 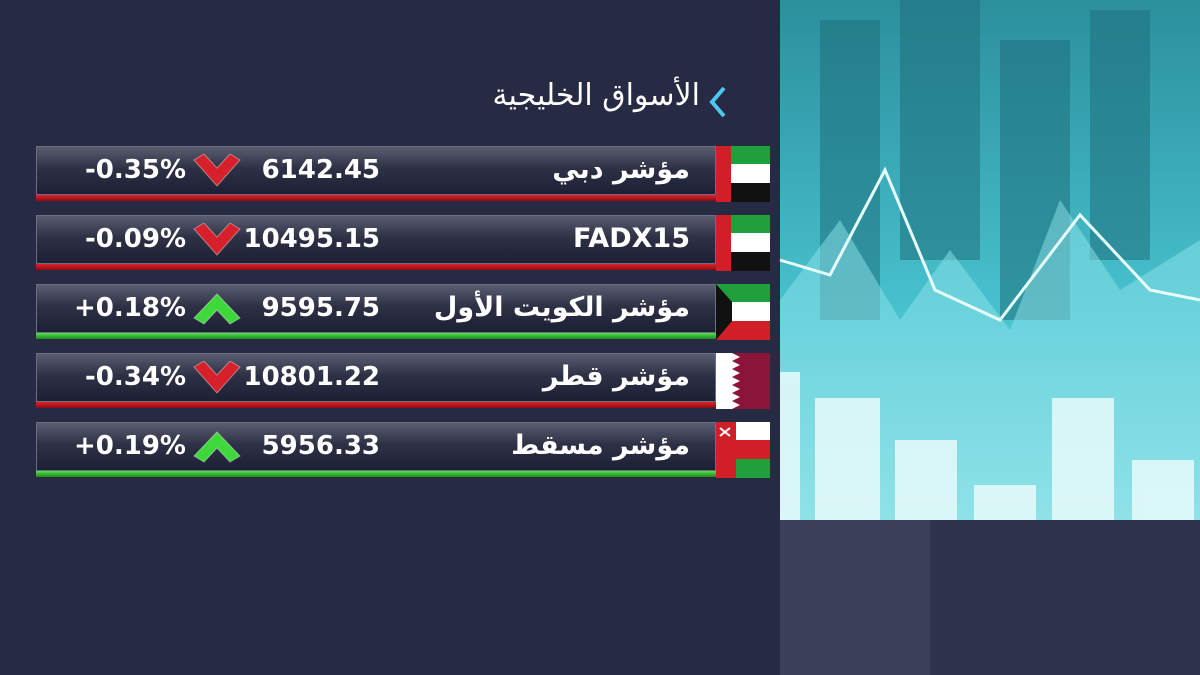 I want to click on index-change: -0.35%, so click(x=135, y=170).